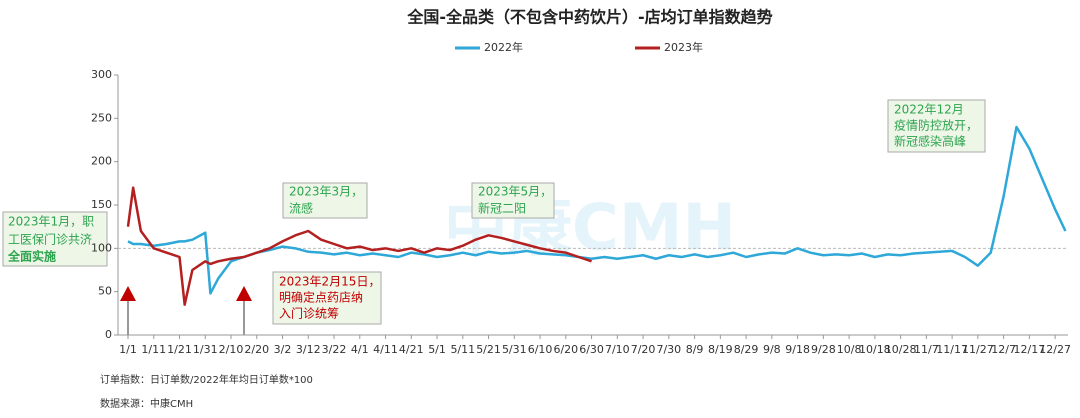 The height and width of the screenshot is (418, 1080). Describe the element at coordinates (823, 349) in the screenshot. I see `x-tick-label: 9/28` at that location.